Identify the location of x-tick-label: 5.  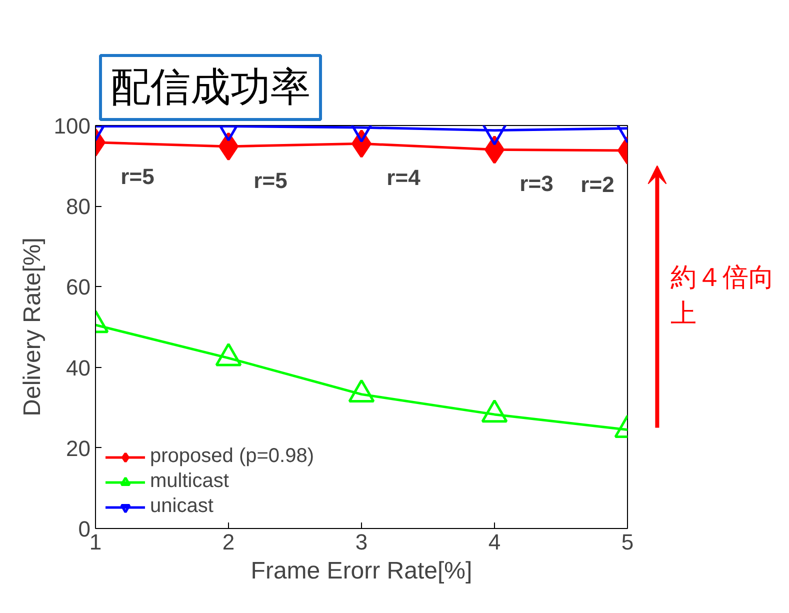
(627, 542).